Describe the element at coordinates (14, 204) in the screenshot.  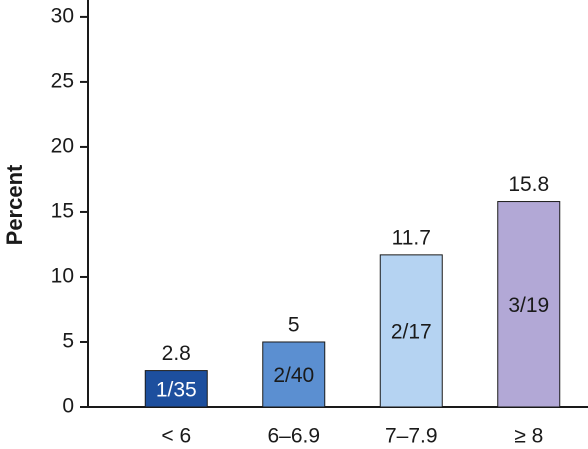
I see `y-axis-label: Percent` at that location.